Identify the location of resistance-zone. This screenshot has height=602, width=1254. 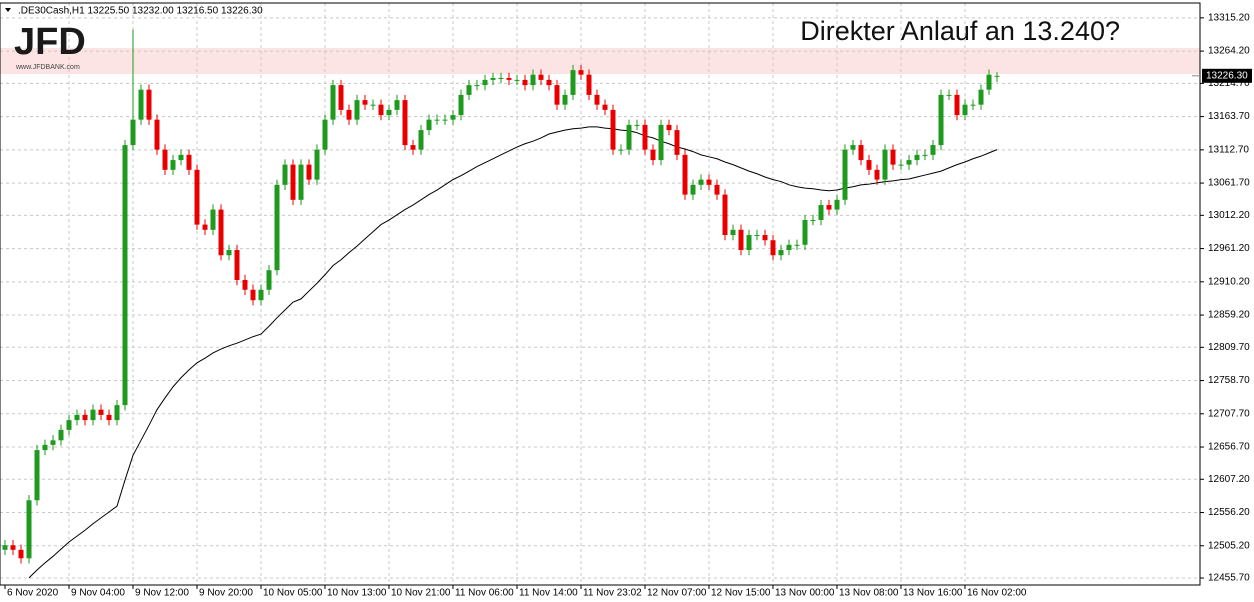
(600, 61).